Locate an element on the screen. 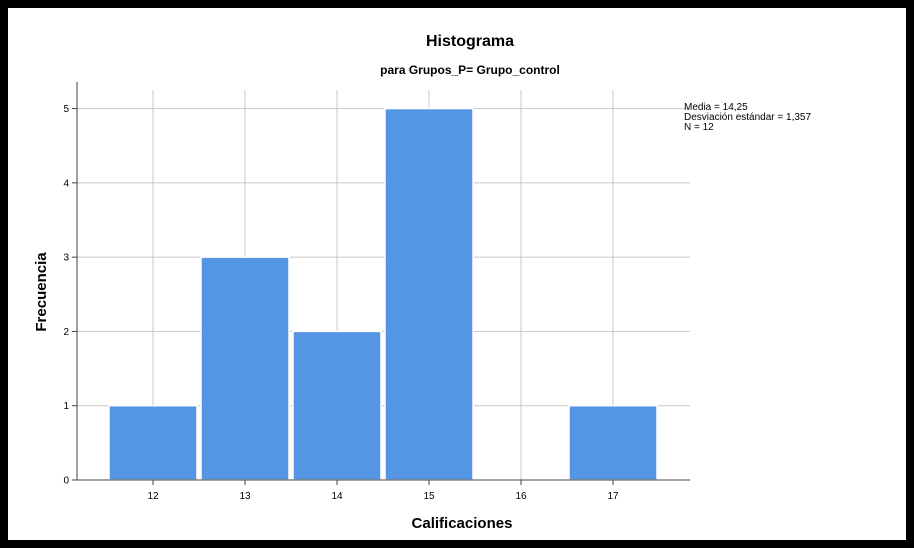  chart-subtitle: para Grupos_P= Grupo_control is located at coordinates (470, 70).